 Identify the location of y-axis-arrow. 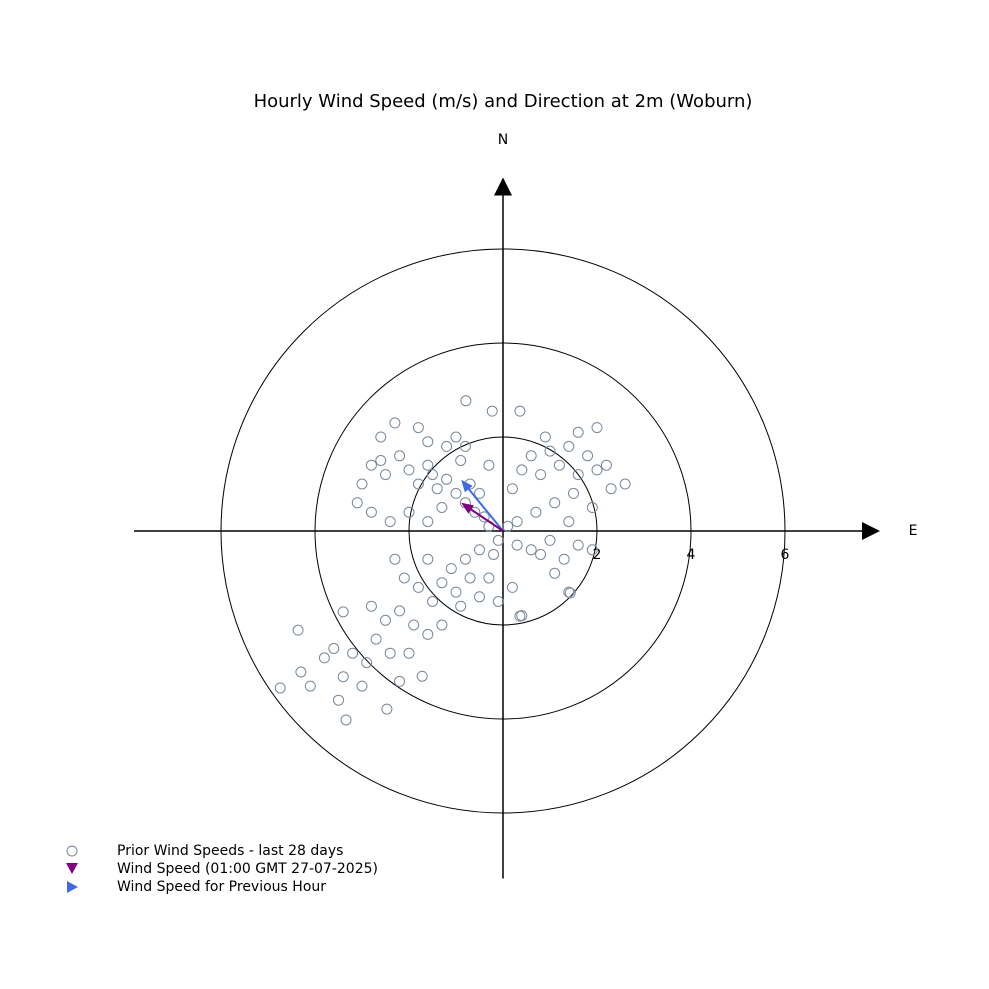
(503, 186).